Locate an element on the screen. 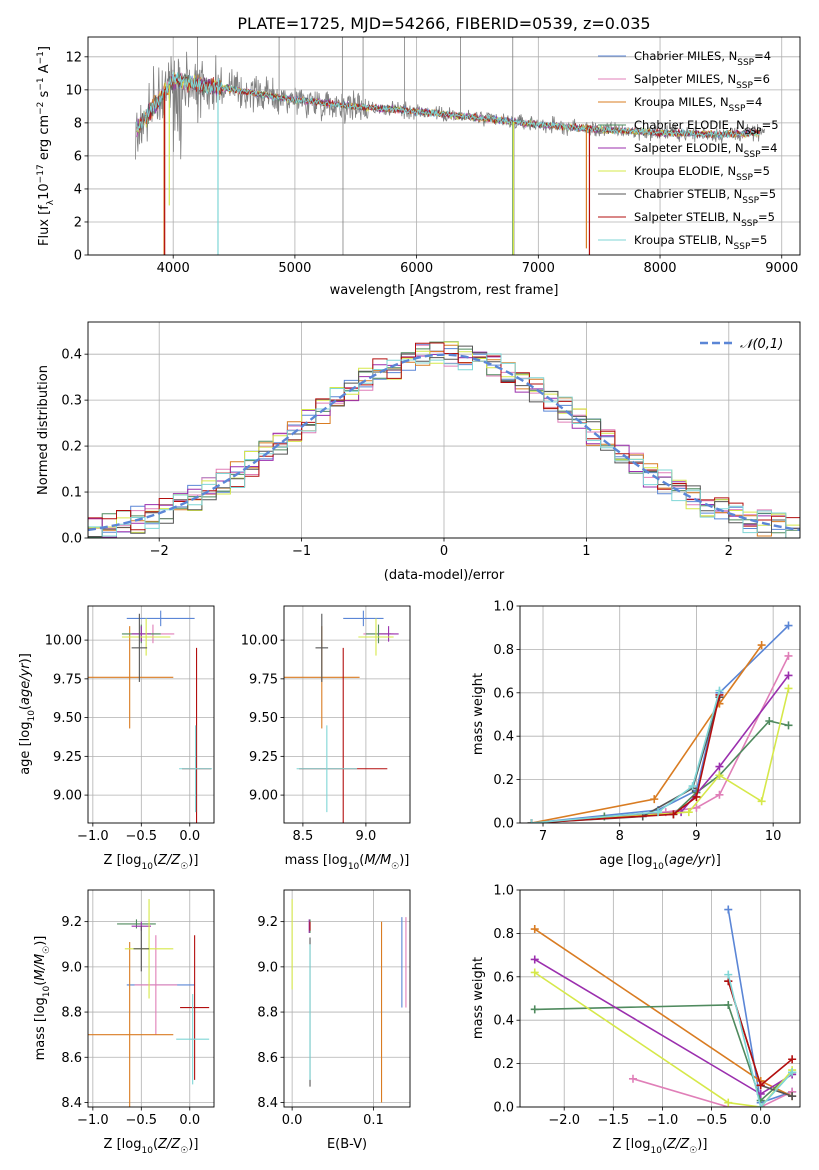  x-tick-label: 6000 is located at coordinates (416, 268).